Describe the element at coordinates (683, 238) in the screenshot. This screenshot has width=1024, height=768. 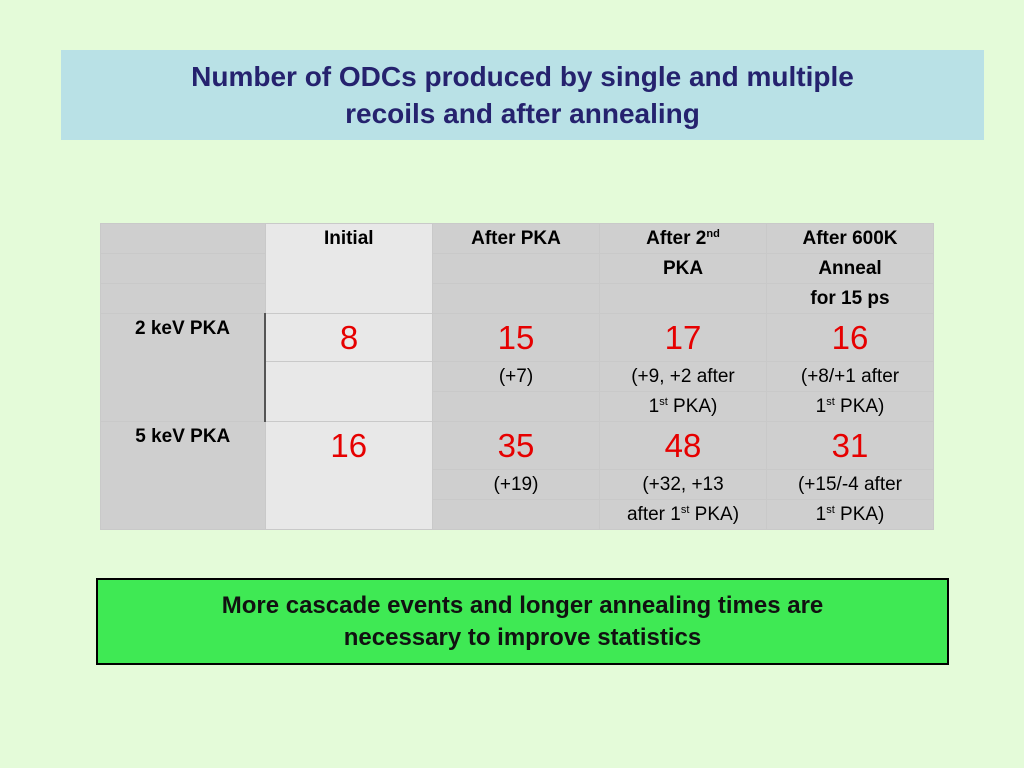
I see `header-after-2nd: After 2nd` at that location.